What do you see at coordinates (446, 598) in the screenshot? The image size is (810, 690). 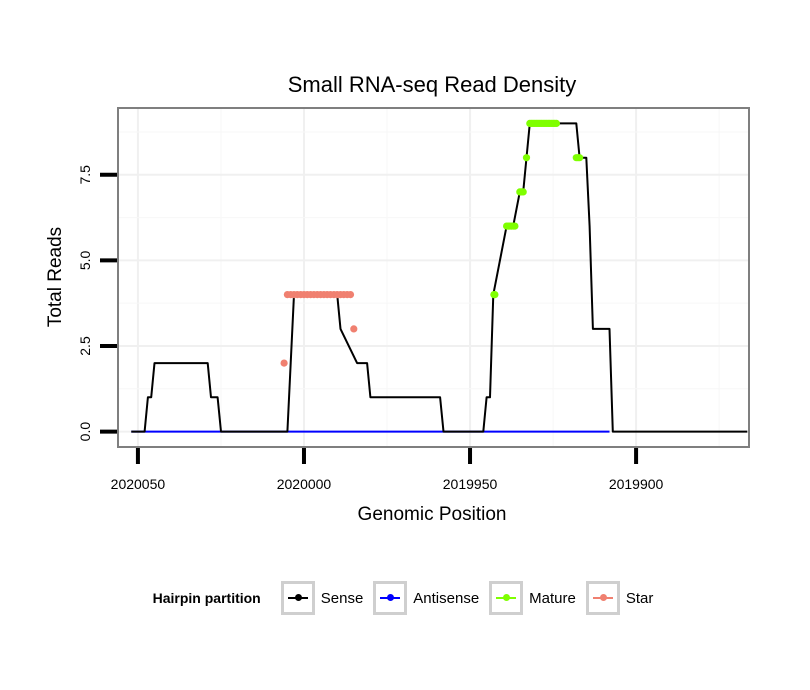 I see `legend-label-antisense: Antisense` at bounding box center [446, 598].